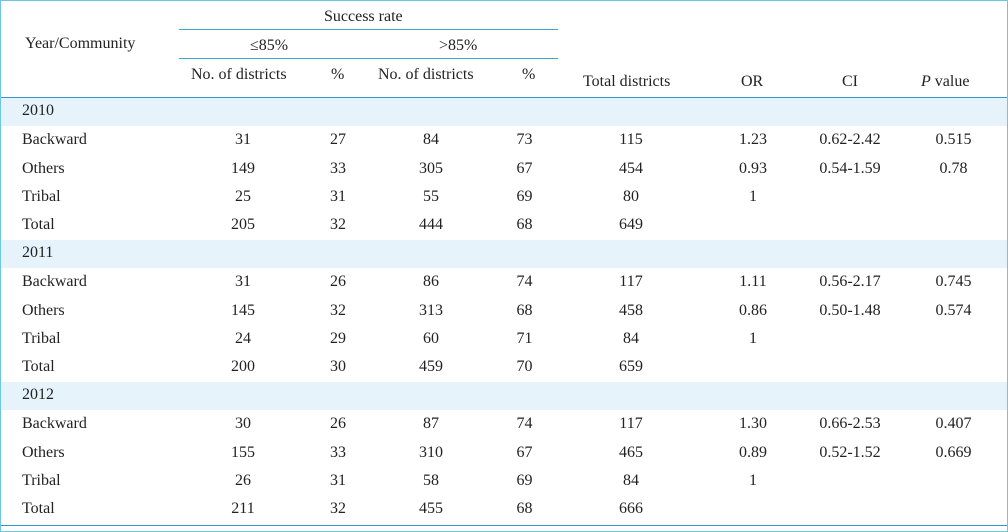 The width and height of the screenshot is (1008, 532). I want to click on cell-low-count: 200, so click(243, 367).